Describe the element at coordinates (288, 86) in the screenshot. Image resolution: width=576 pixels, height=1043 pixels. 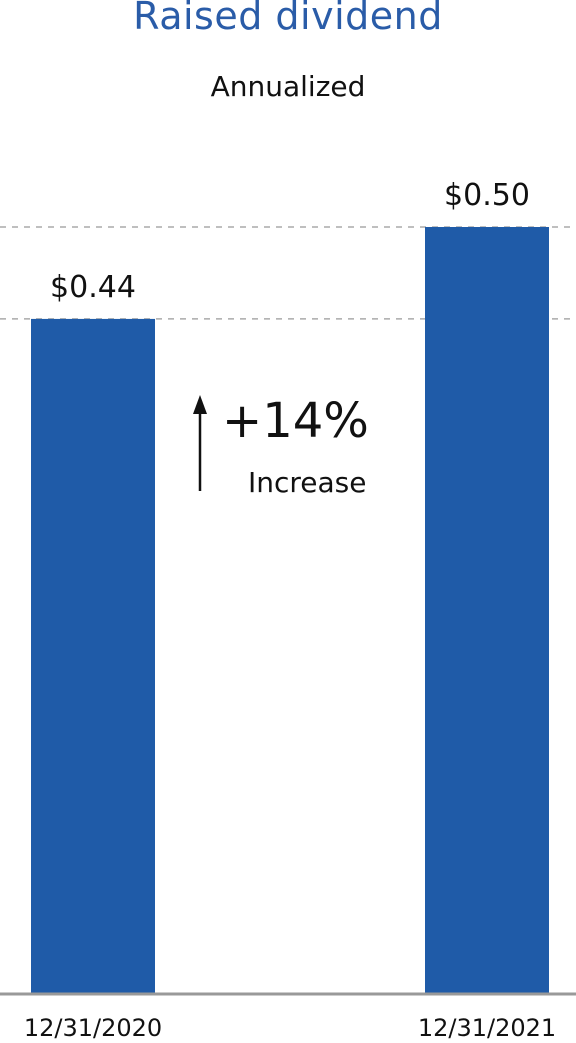
I see `chart-subtitle: Annualized` at that location.